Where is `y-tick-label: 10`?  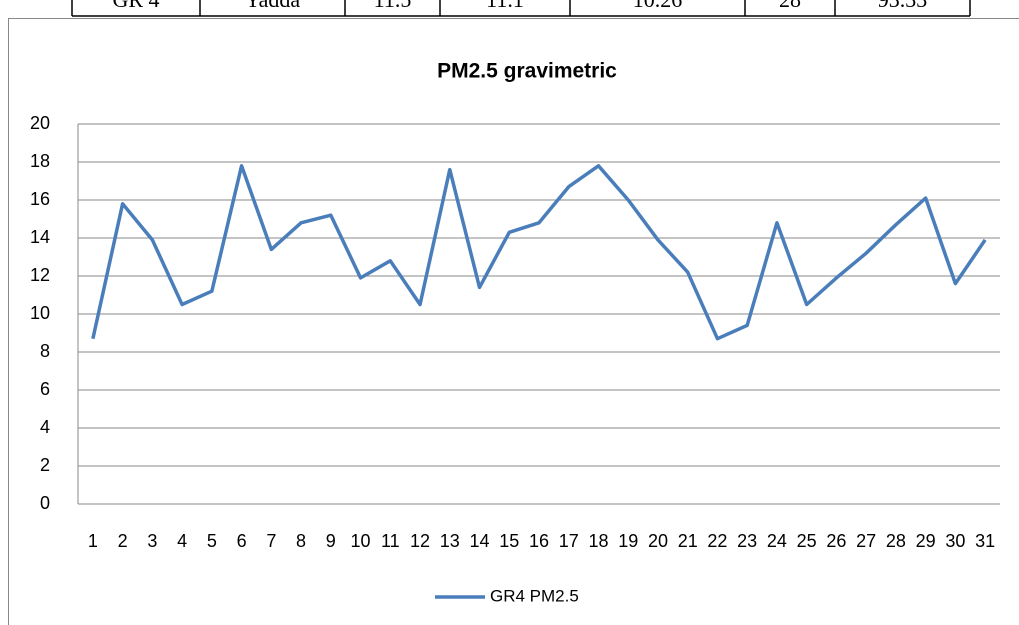 y-tick-label: 10 is located at coordinates (40, 313).